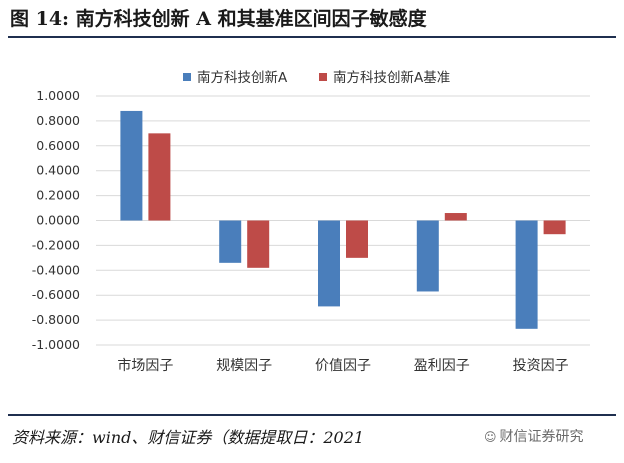 This screenshot has height=463, width=624. What do you see at coordinates (58, 95) in the screenshot?
I see `y-tick-label: 1.0000` at bounding box center [58, 95].